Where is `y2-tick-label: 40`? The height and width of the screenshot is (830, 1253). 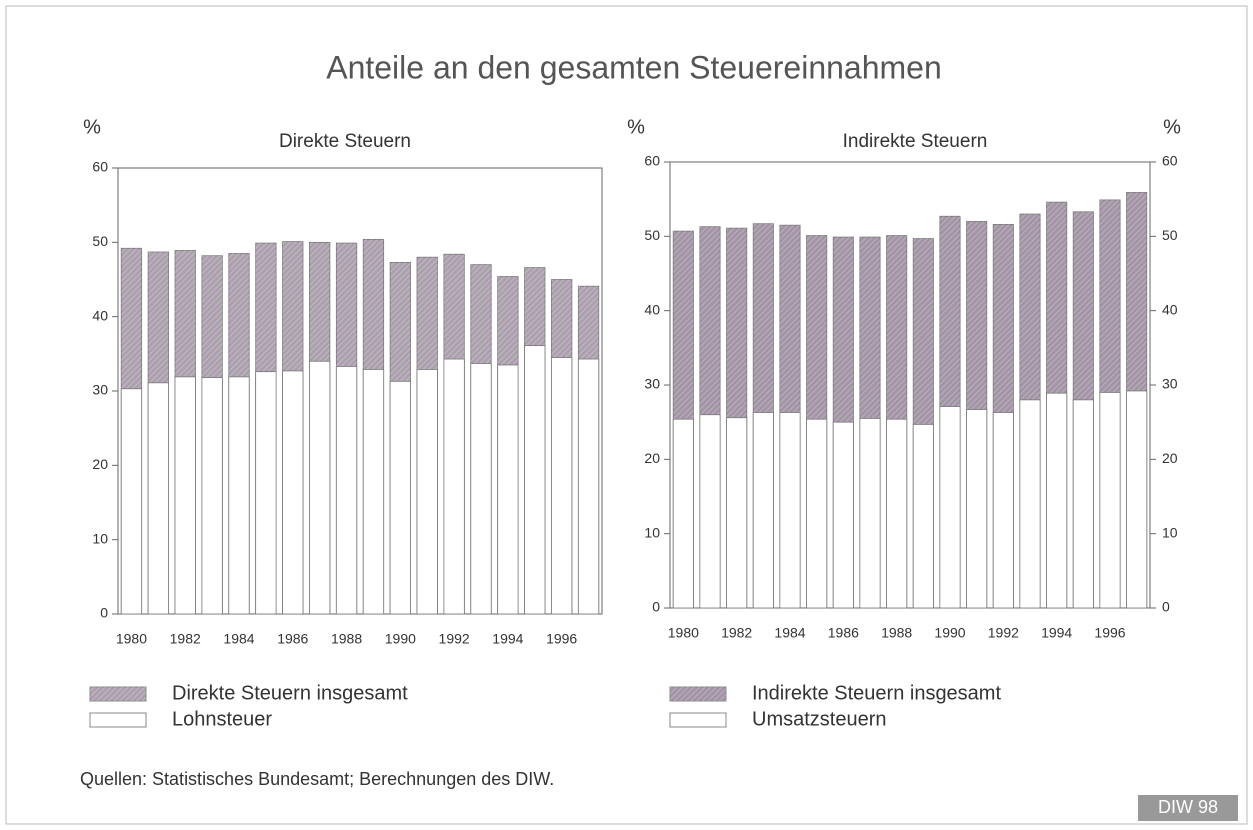 y2-tick-label: 40 is located at coordinates (1170, 309).